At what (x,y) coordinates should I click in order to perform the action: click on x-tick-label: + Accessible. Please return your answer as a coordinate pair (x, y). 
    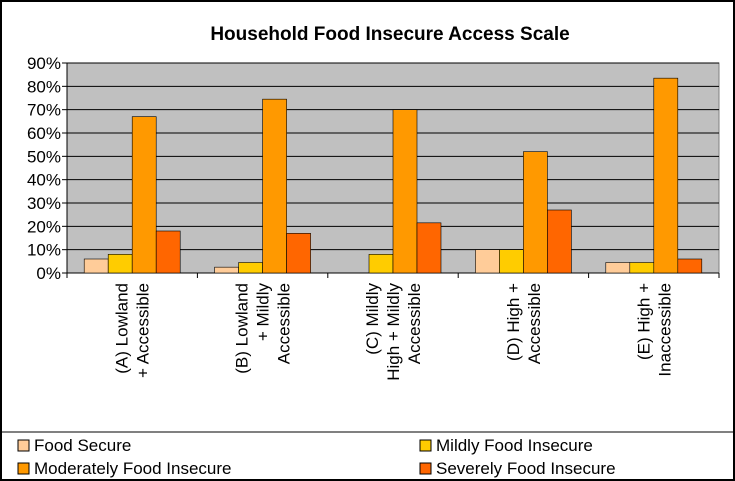
    Looking at the image, I should click on (143, 330).